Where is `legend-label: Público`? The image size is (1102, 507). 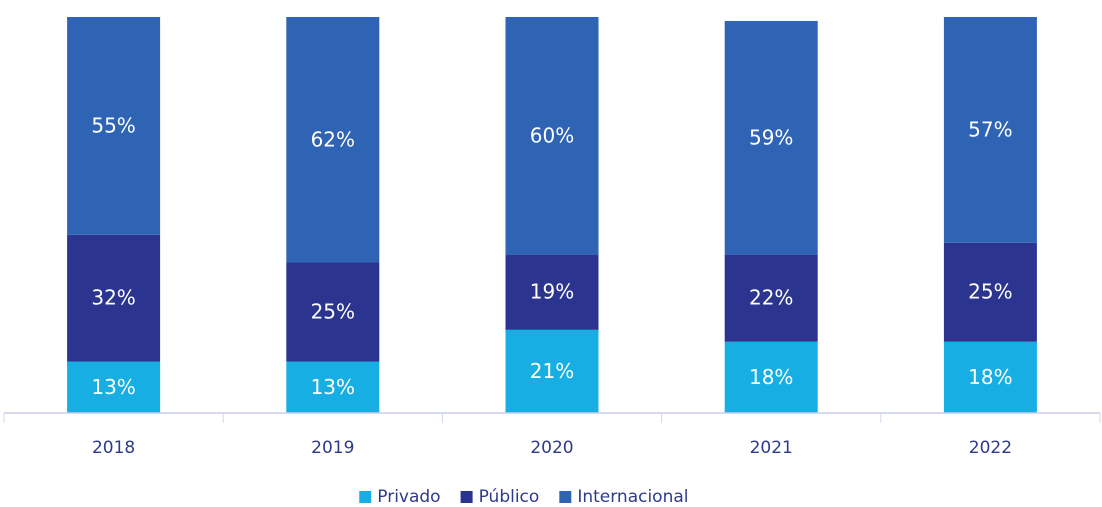
legend-label: Público is located at coordinates (509, 497).